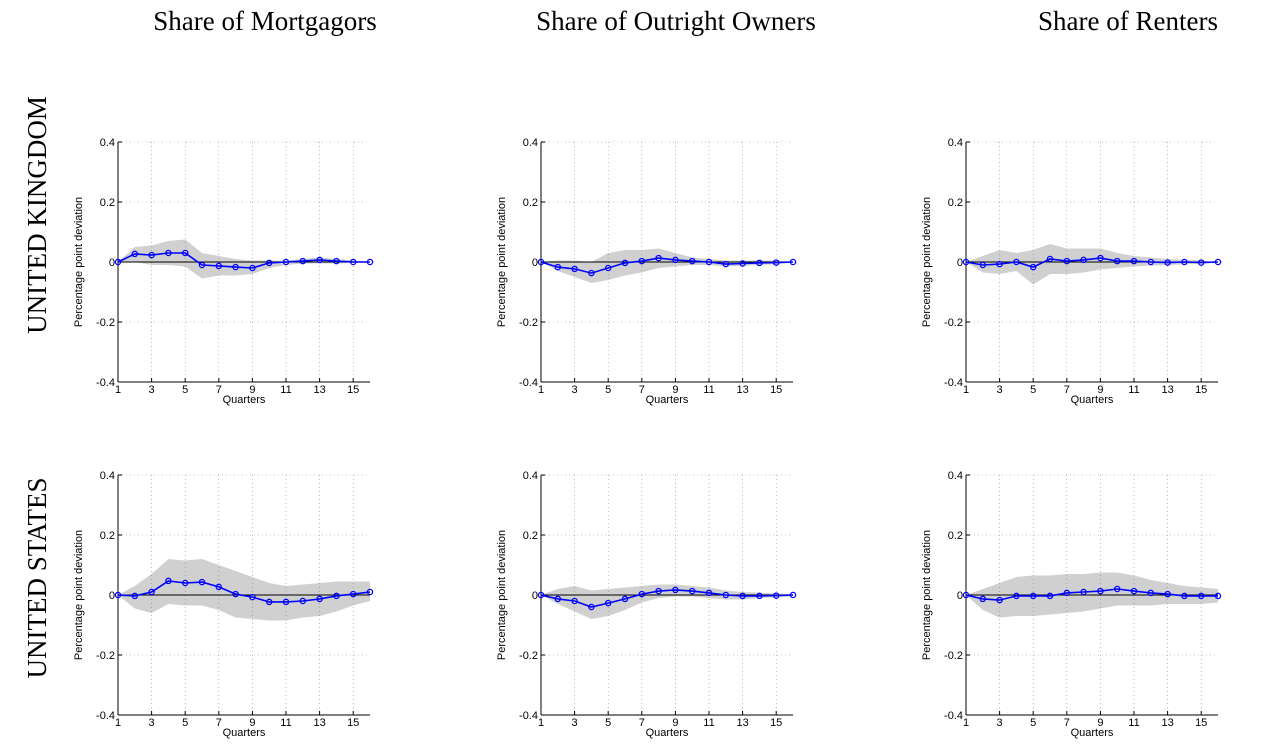 Image resolution: width=1288 pixels, height=748 pixels. What do you see at coordinates (1033, 390) in the screenshot?
I see `x-tick-label: 5` at bounding box center [1033, 390].